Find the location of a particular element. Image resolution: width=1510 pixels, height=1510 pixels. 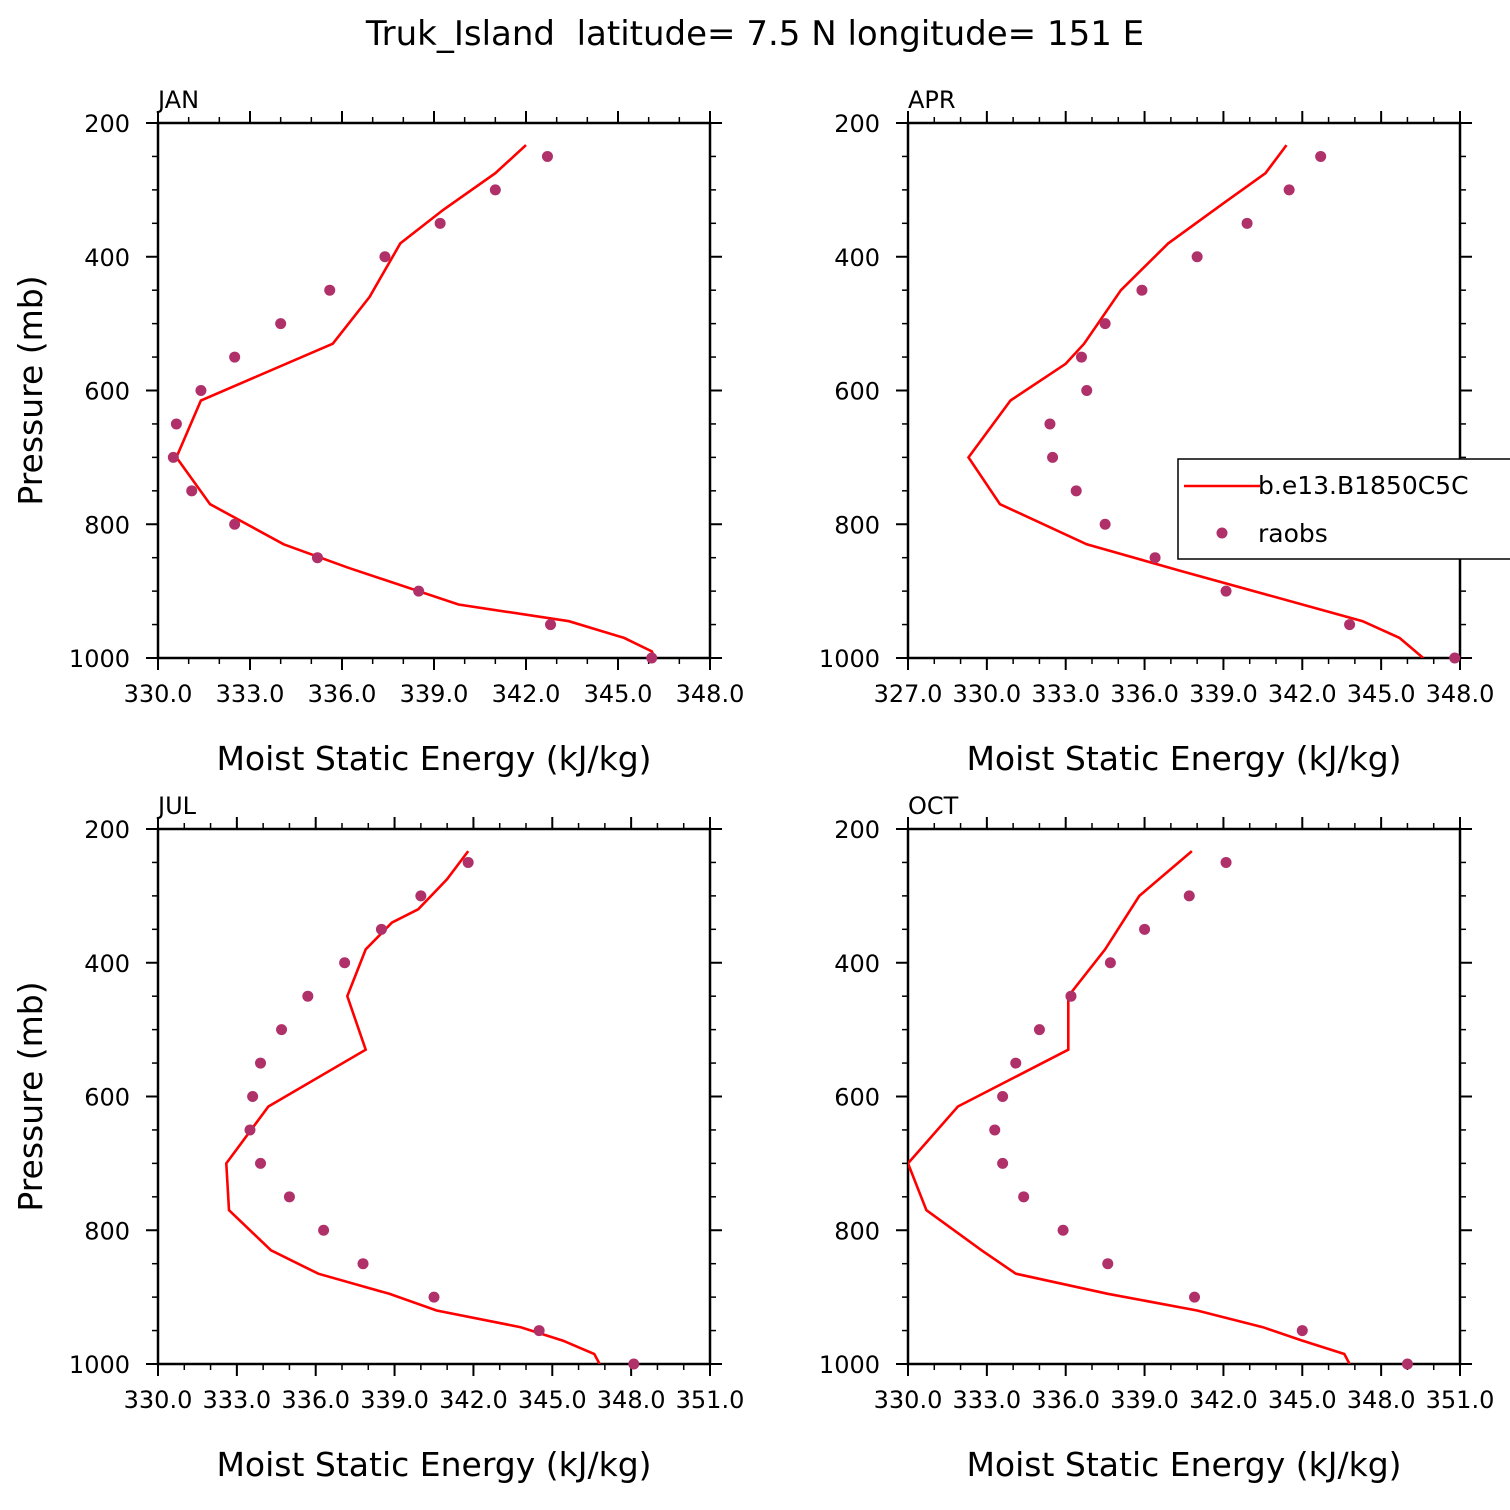

legend-box is located at coordinates (1343, 509).